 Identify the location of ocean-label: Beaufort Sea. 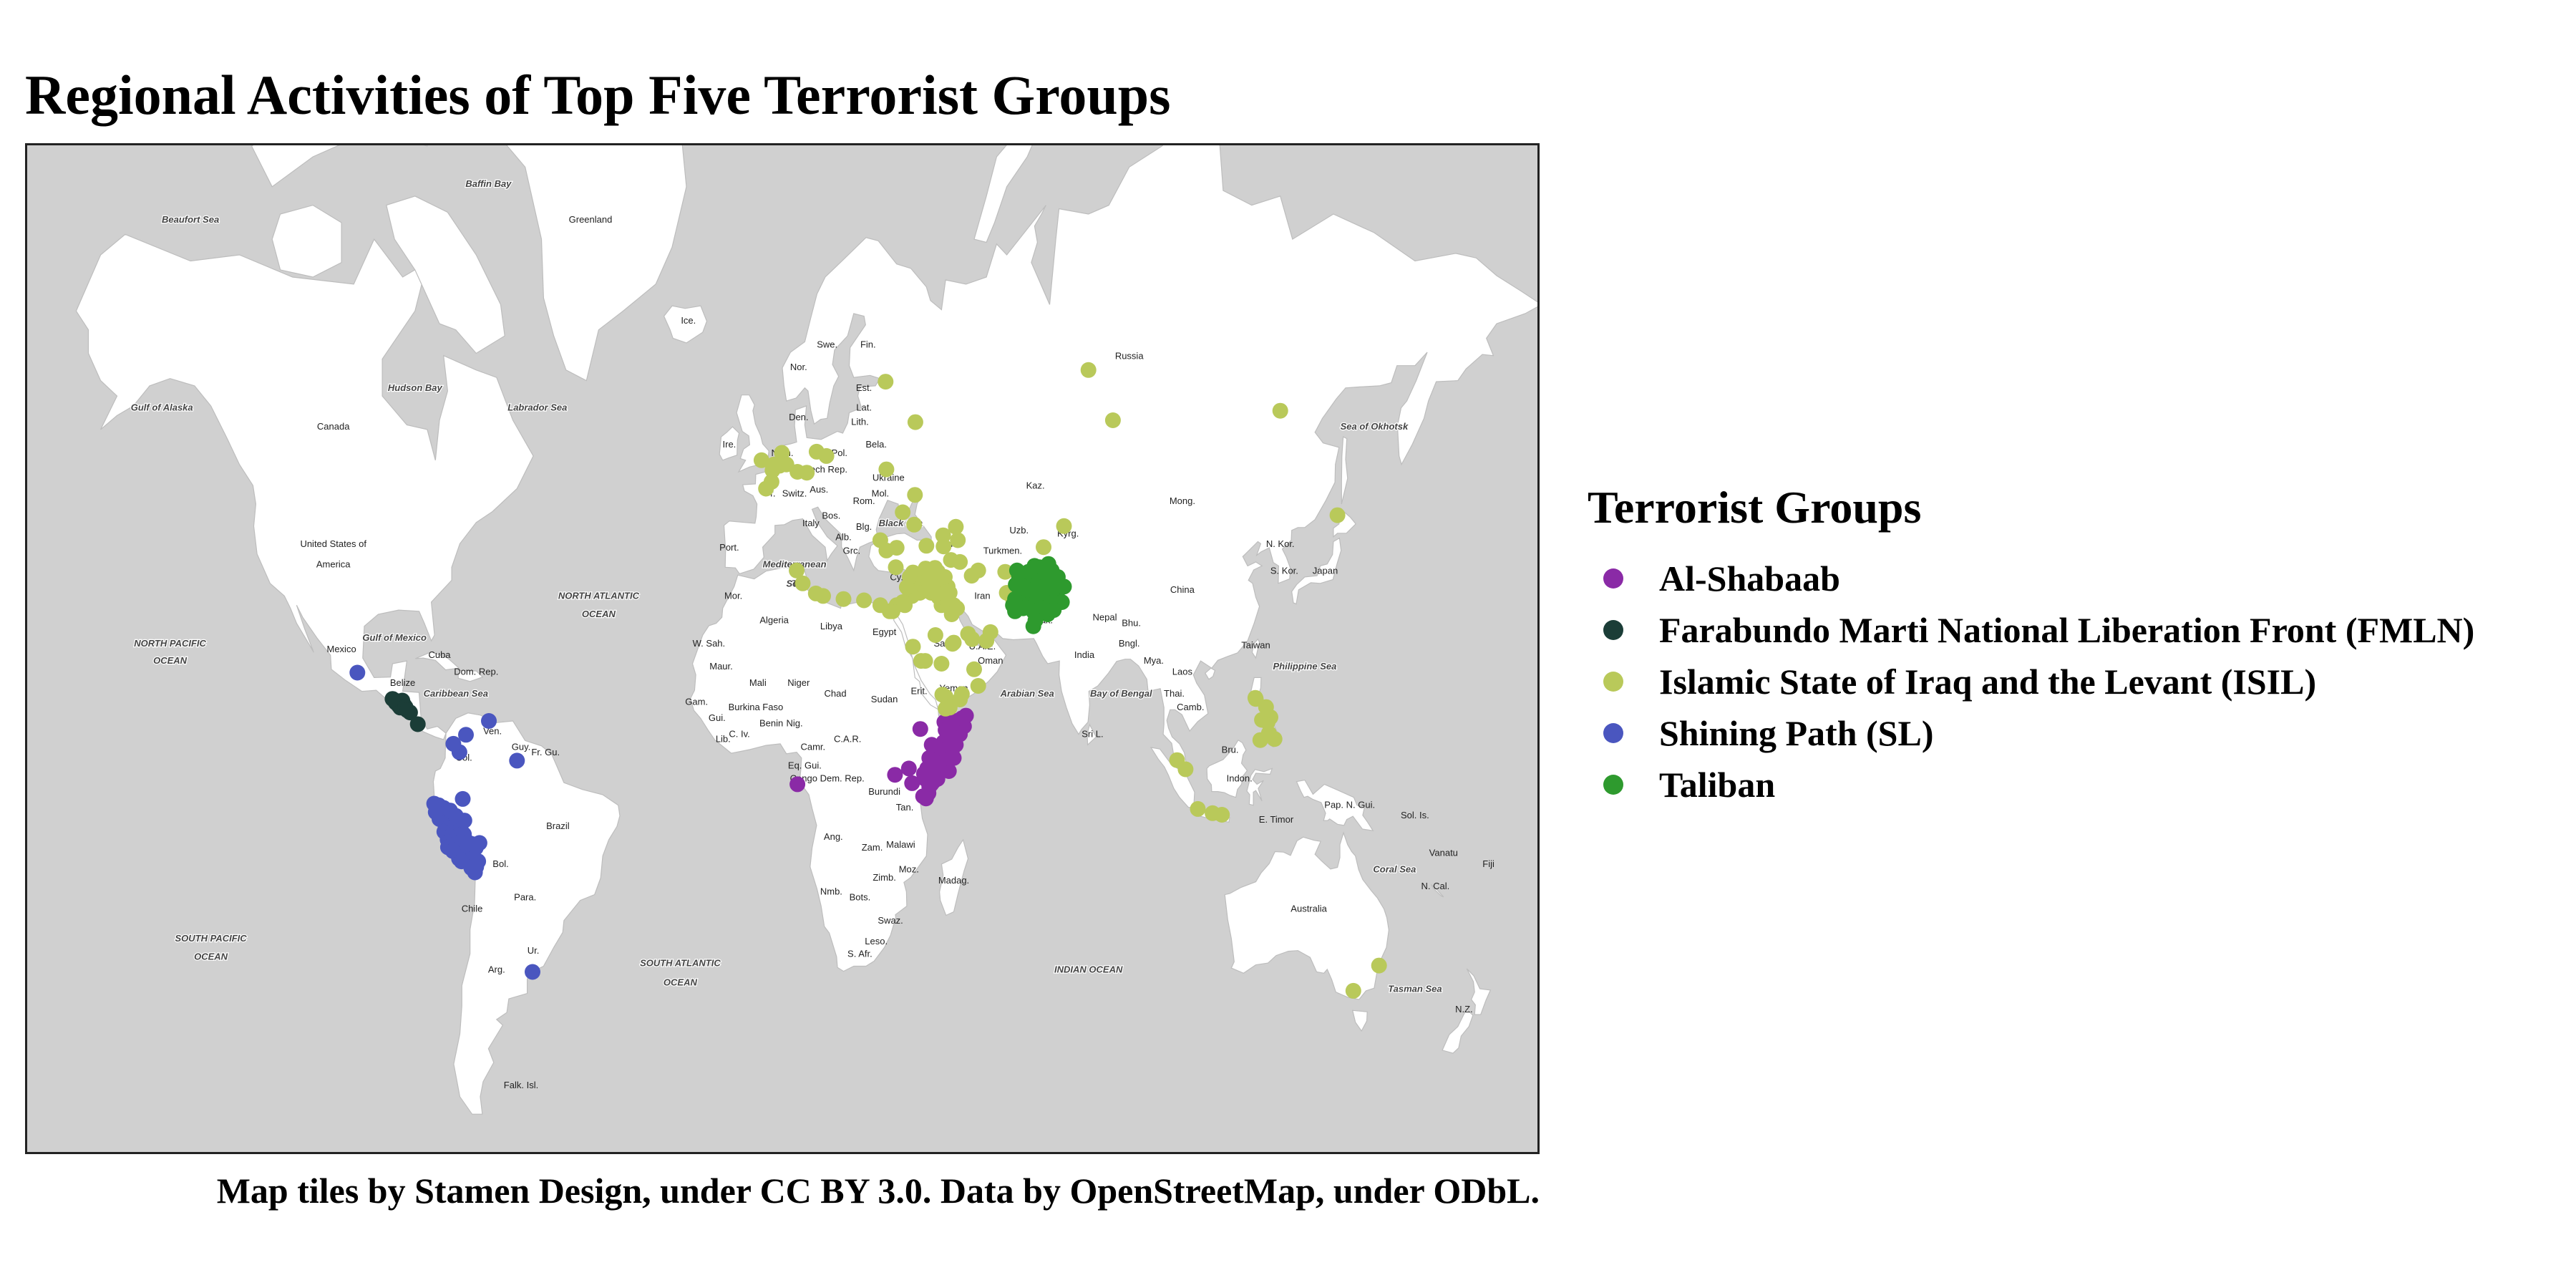
(190, 220).